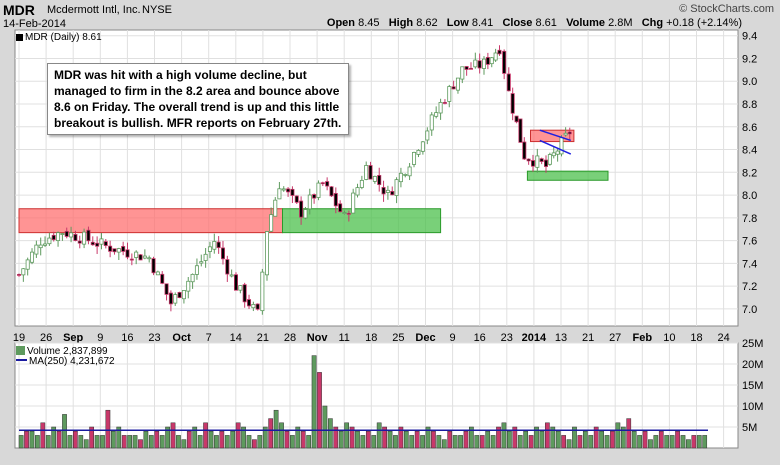 Image resolution: width=780 pixels, height=465 pixels. Describe the element at coordinates (749, 151) in the screenshot. I see `y-tick-label: 8.4` at that location.